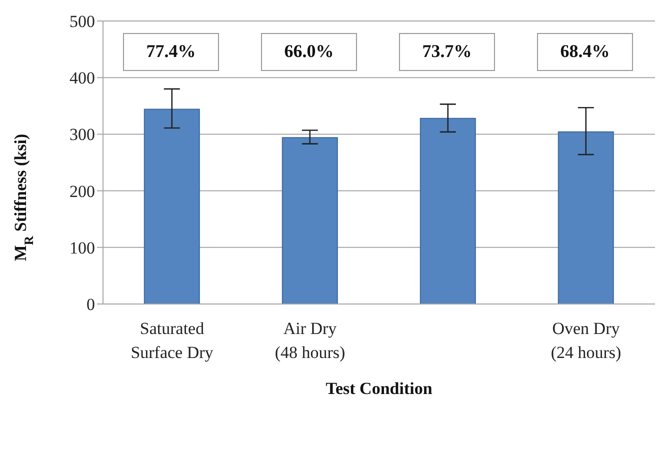 This screenshot has width=660, height=472. What do you see at coordinates (82, 134) in the screenshot?
I see `y-tick-label: 300` at bounding box center [82, 134].